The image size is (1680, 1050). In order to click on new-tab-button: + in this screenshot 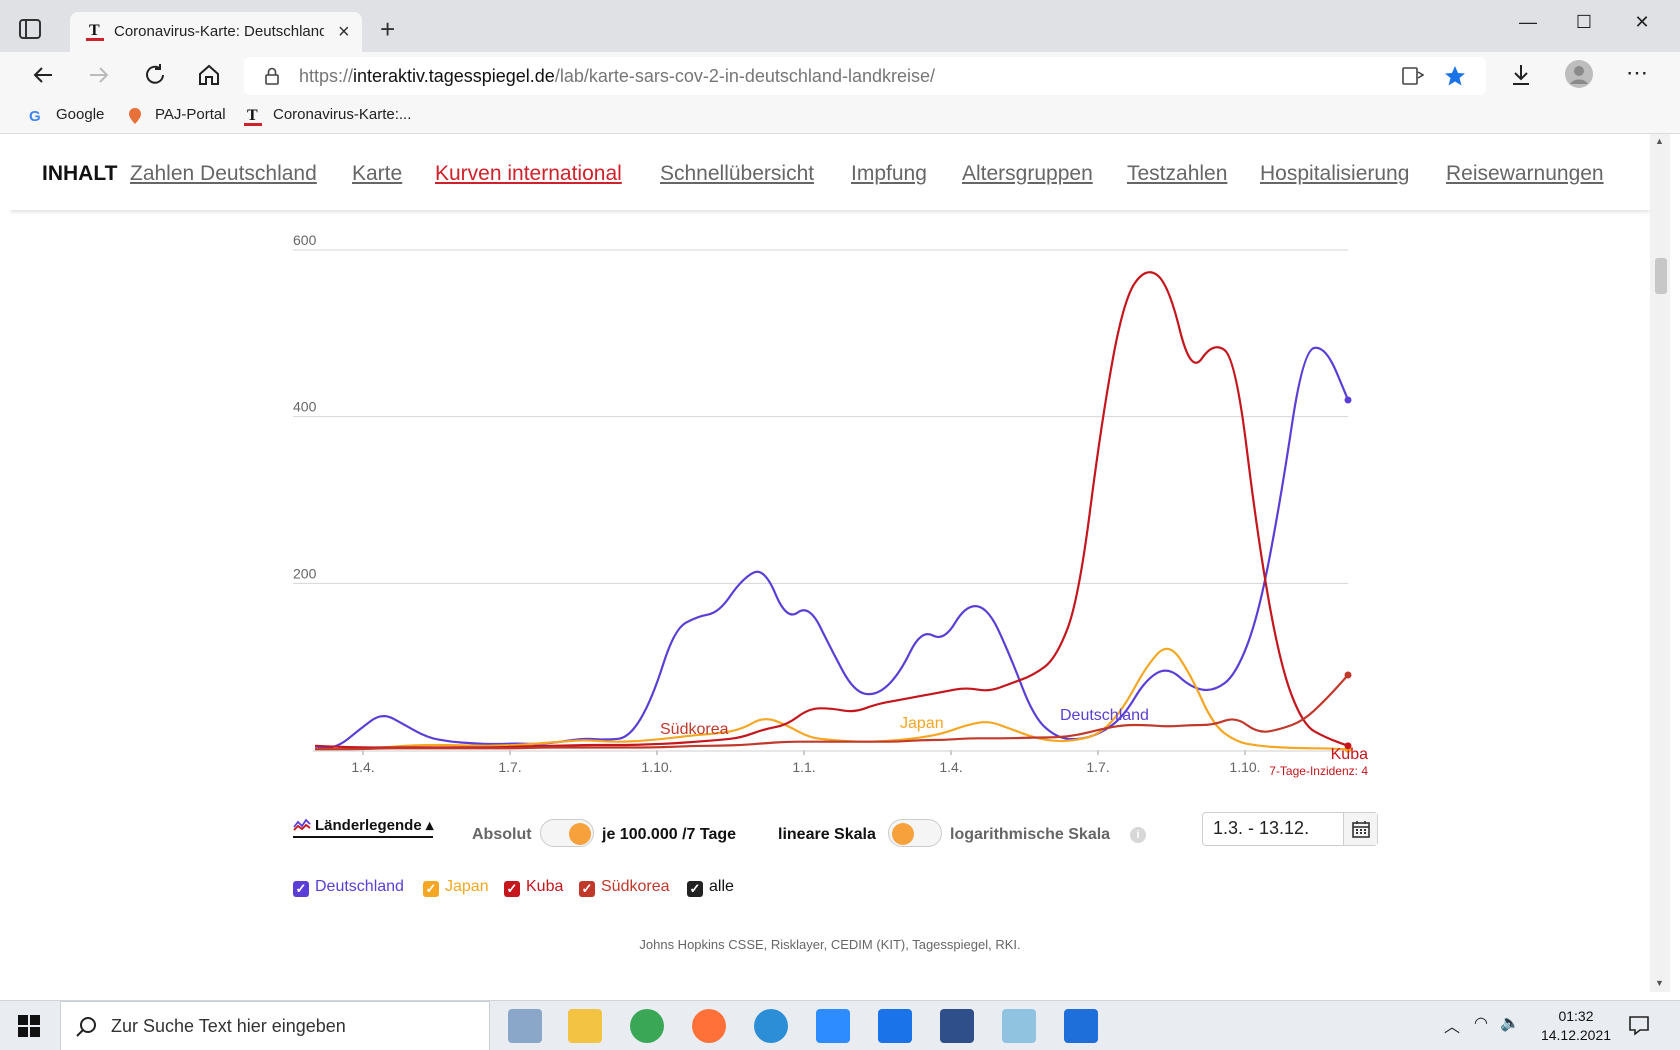, I will do `click(388, 29)`.